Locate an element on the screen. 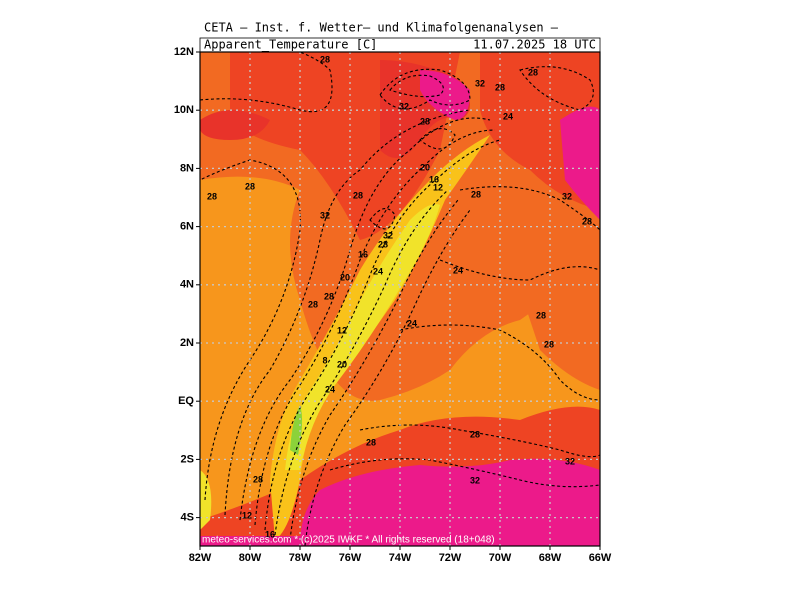 Image resolution: width=800 pixels, height=600 pixels. lat-label: 12N is located at coordinates (184, 52).